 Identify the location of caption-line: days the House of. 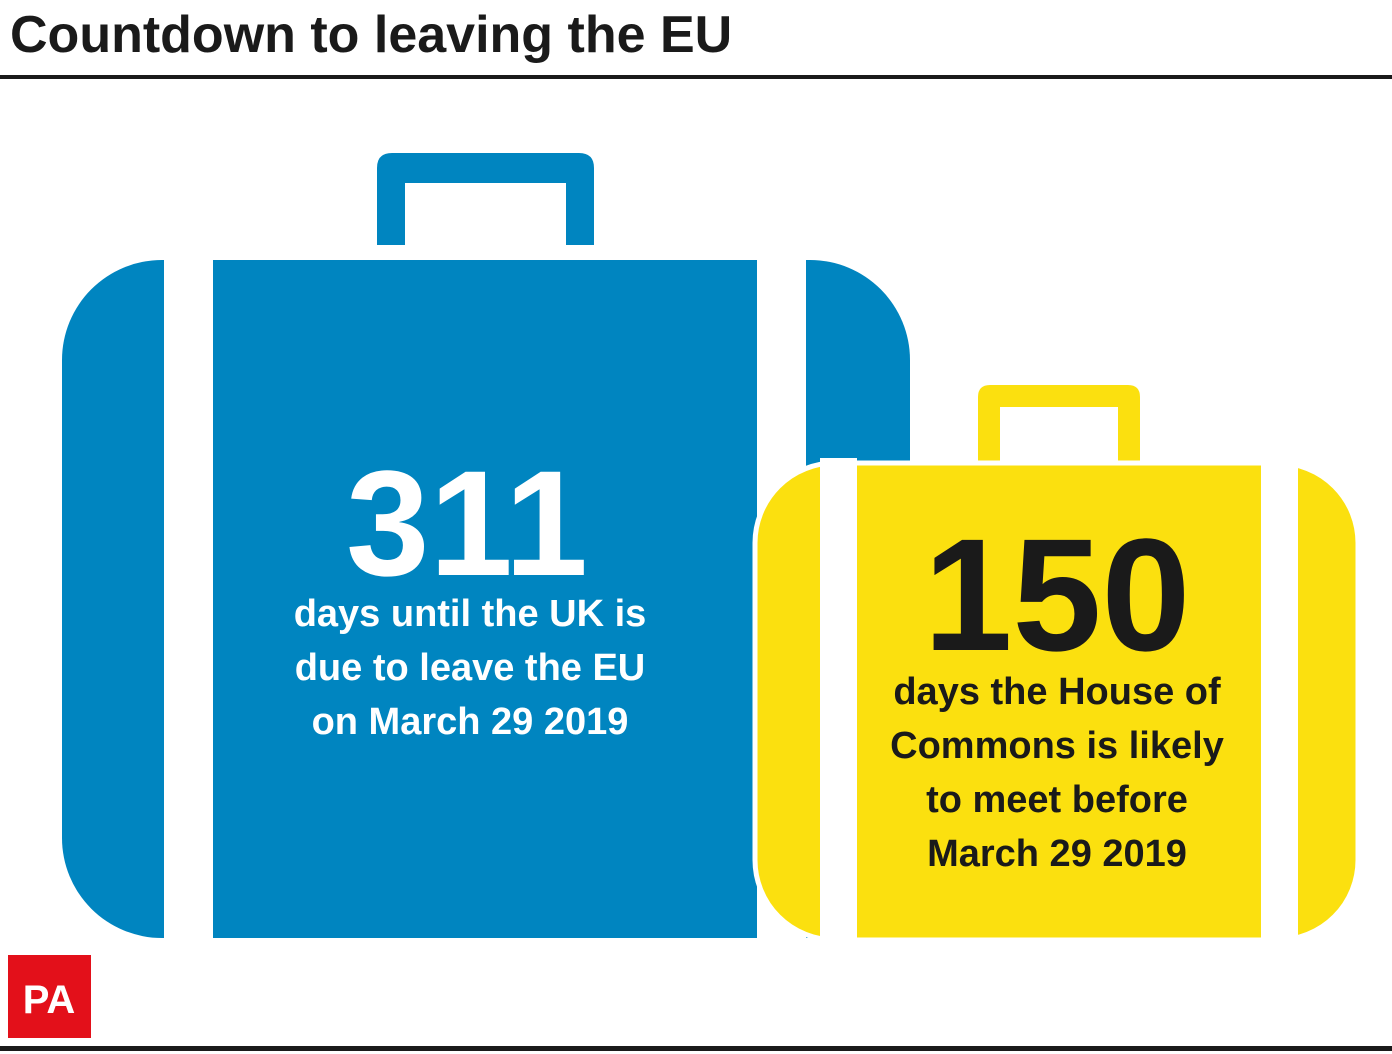
(1057, 692).